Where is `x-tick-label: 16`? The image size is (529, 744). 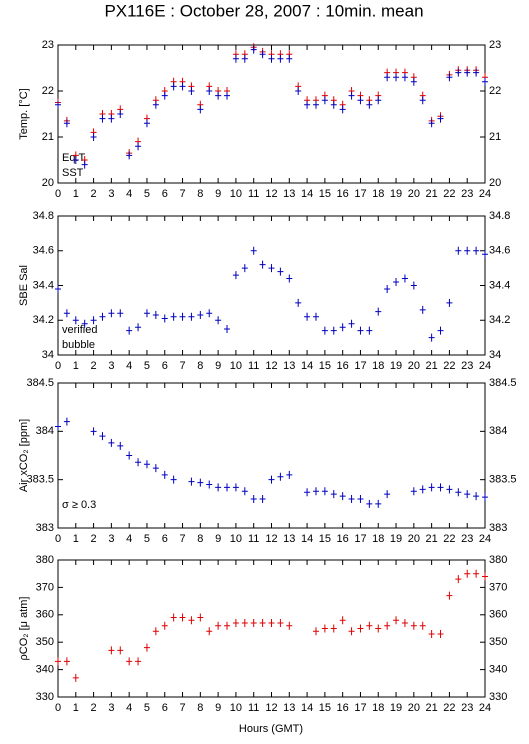
x-tick-label: 16 is located at coordinates (343, 366).